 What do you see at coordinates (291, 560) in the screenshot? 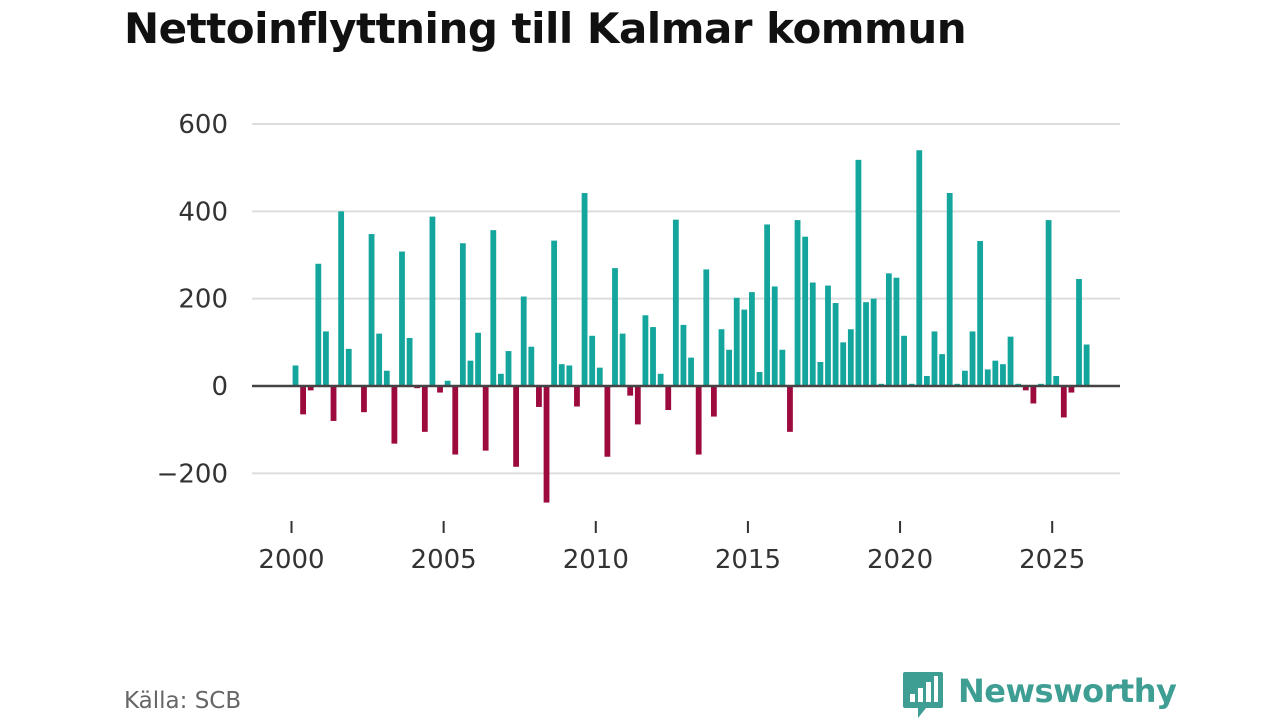
I see `x-tick-label: 2000` at bounding box center [291, 560].